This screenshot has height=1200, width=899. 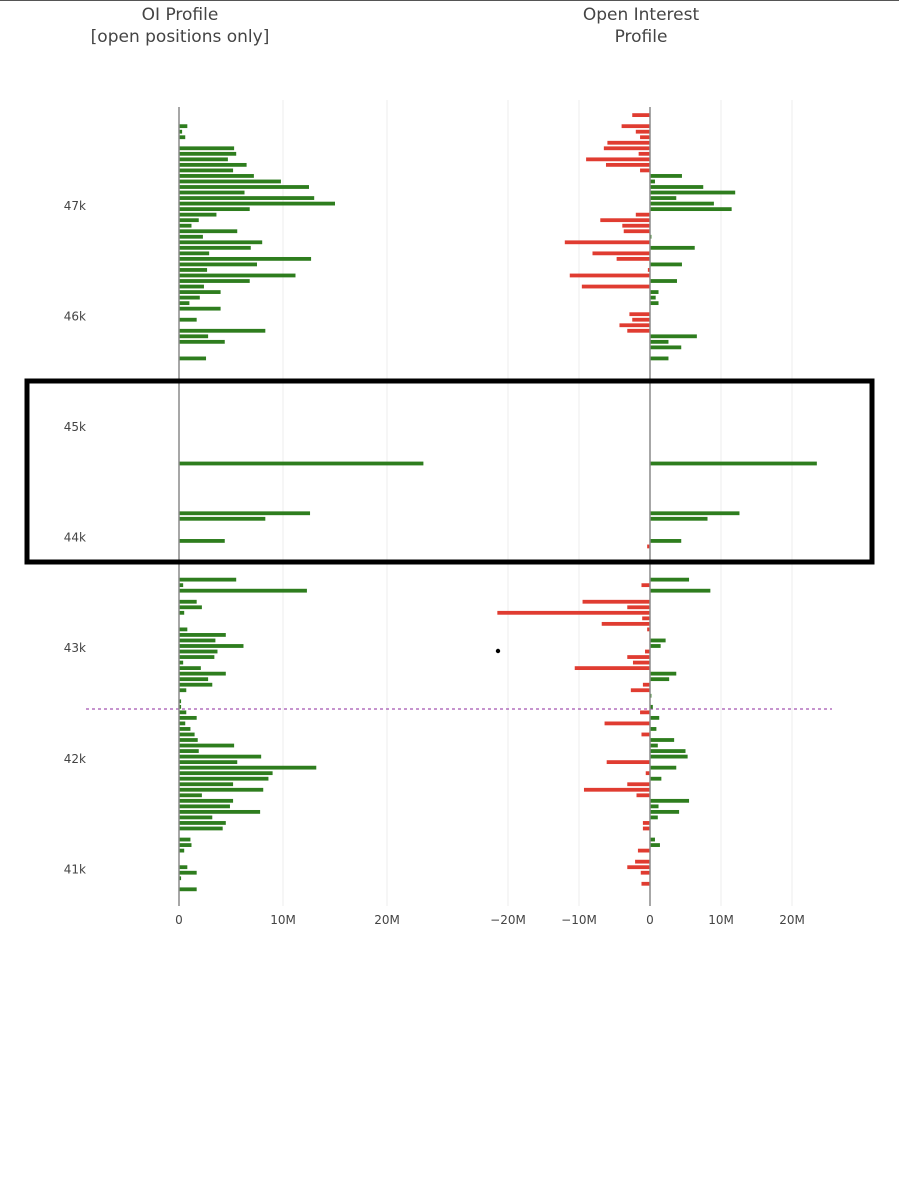 What do you see at coordinates (75, 206) in the screenshot?
I see `y-axis-tick-label: 47k` at bounding box center [75, 206].